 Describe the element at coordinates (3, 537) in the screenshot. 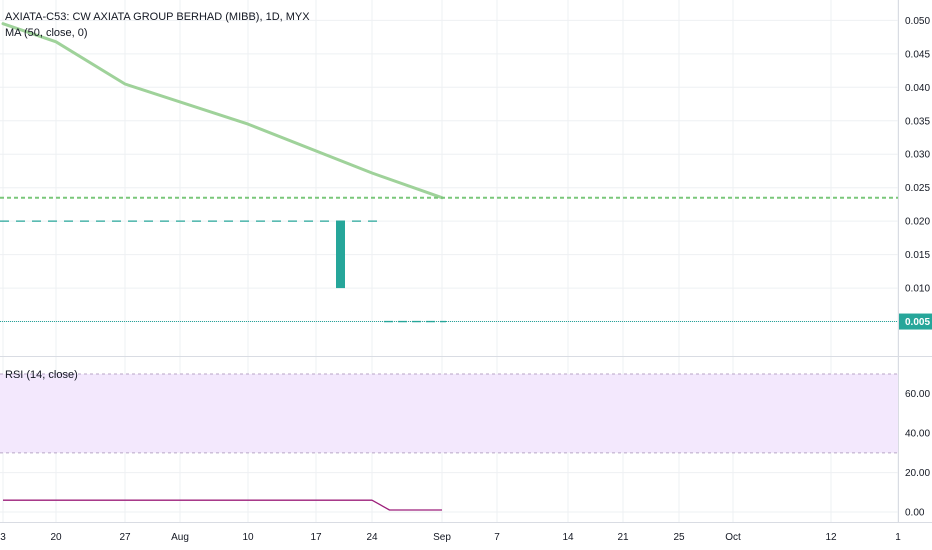

I see `time-tick-label: 3` at that location.